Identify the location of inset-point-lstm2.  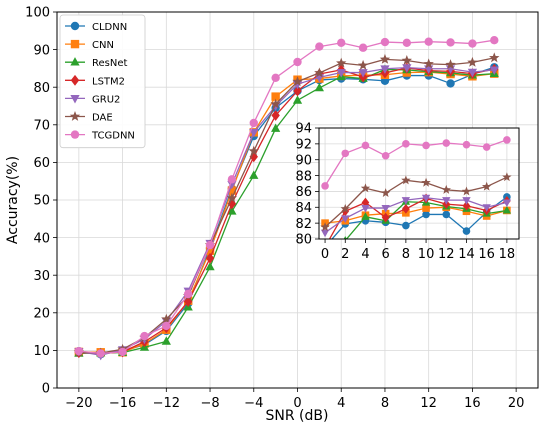
(385, 217).